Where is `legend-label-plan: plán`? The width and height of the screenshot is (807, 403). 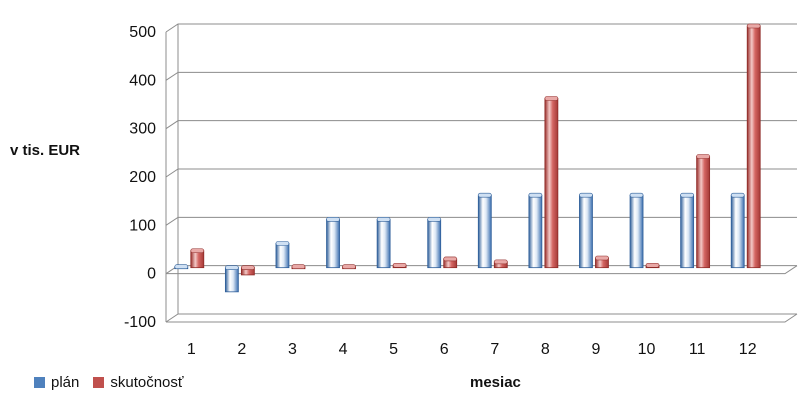
legend-label-plan: plán is located at coordinates (65, 382).